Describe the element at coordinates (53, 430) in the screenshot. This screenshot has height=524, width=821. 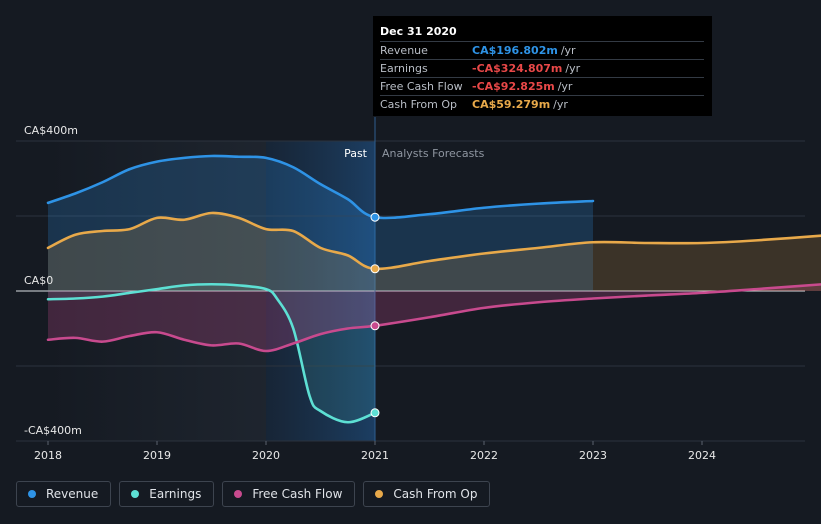
I see `y-tick-label: -CA$400m` at that location.